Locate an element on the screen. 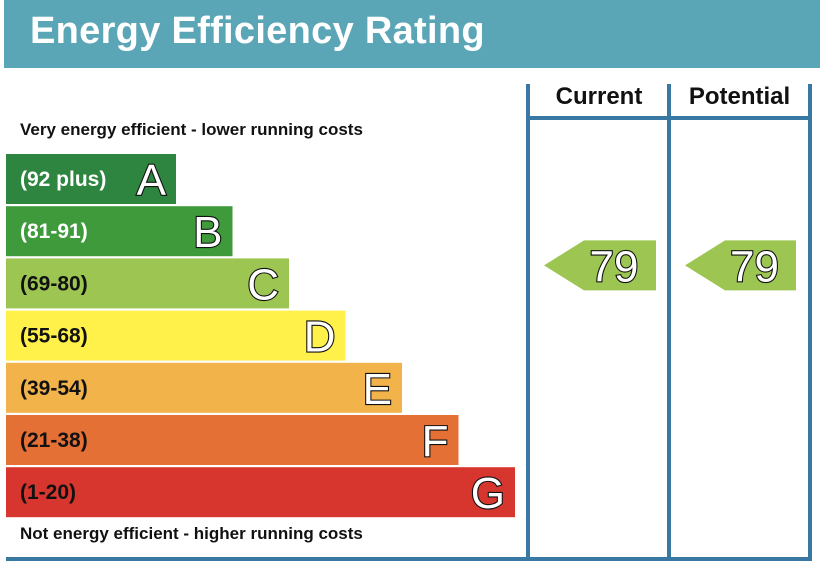 The height and width of the screenshot is (588, 820). band-a-bar is located at coordinates (91, 179).